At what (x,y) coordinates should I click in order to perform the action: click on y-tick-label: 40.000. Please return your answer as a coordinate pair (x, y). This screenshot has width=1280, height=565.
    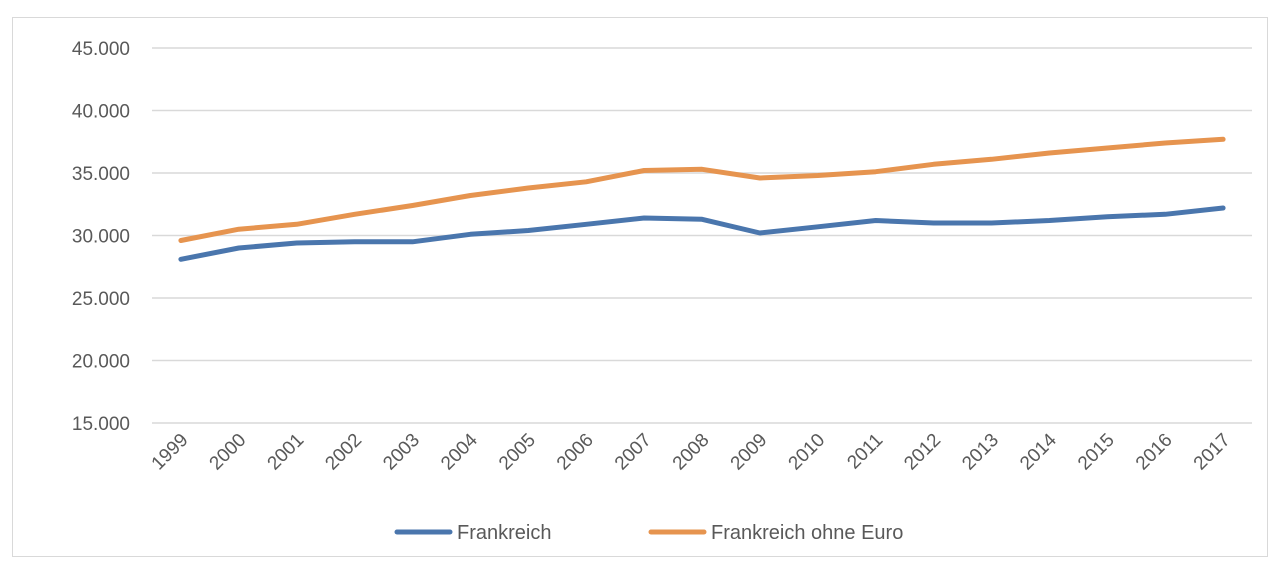
    Looking at the image, I should click on (101, 112).